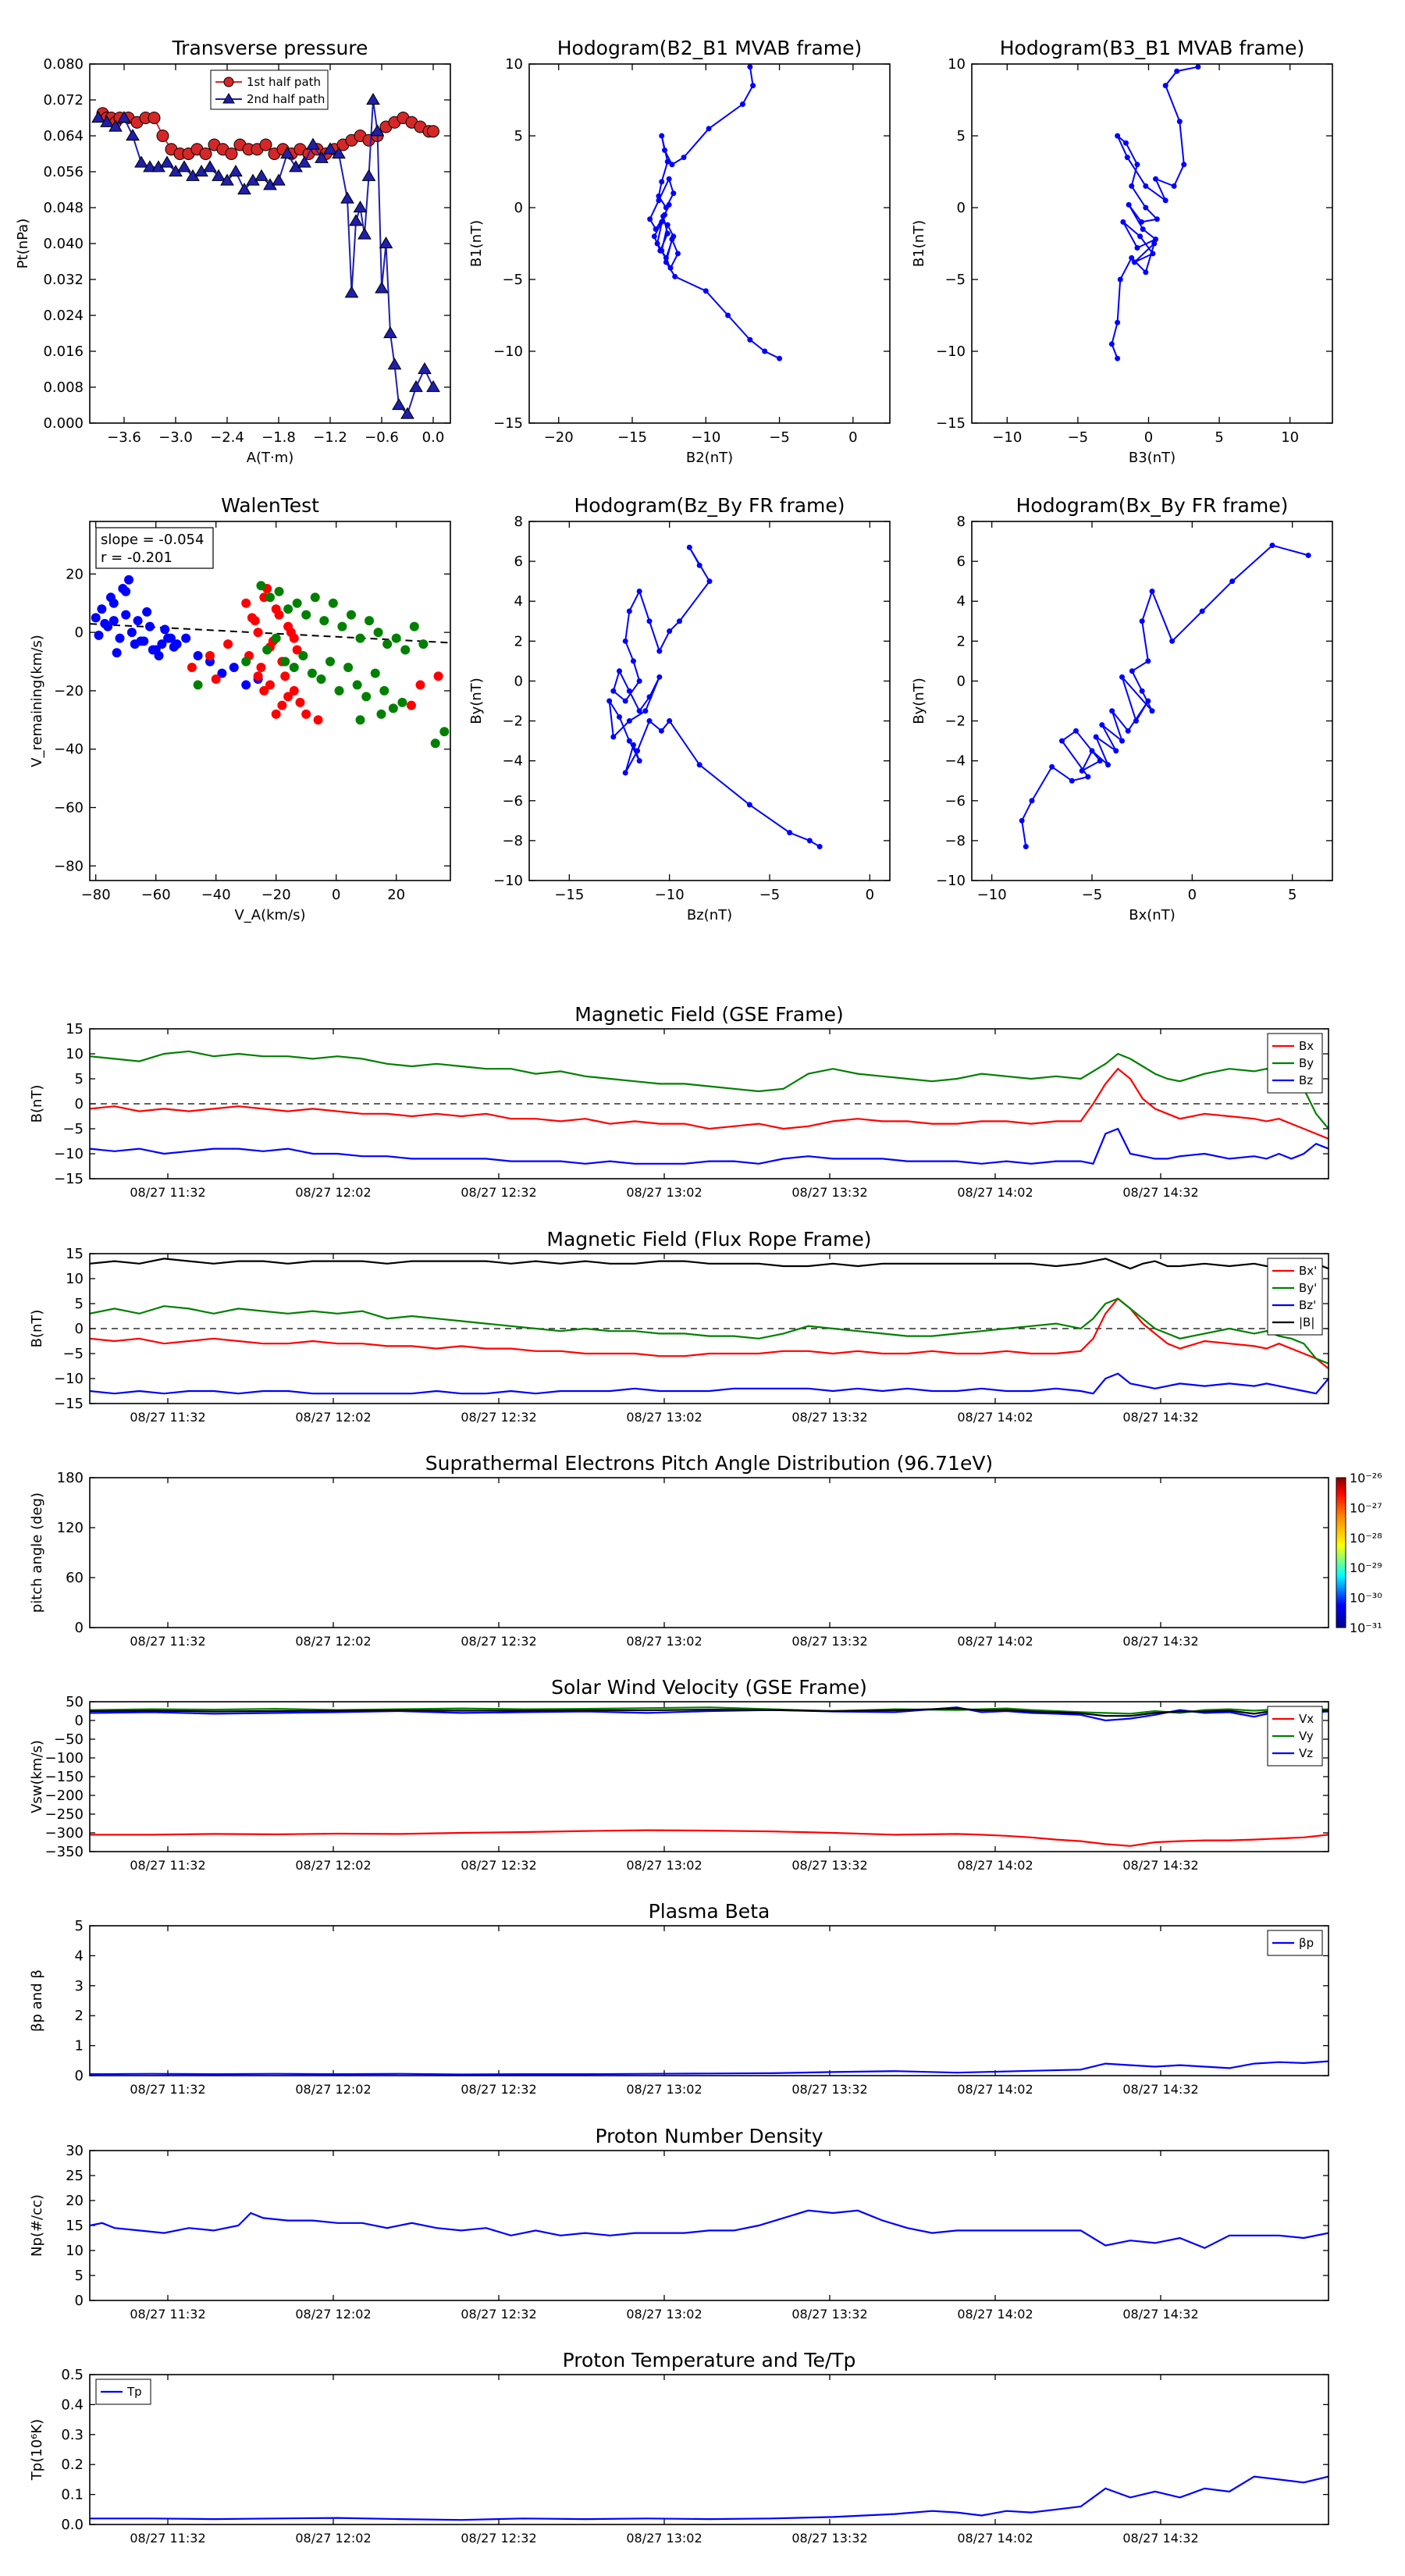  What do you see at coordinates (709, 1687) in the screenshot?
I see `panel-title: Solar Wind Velocity (GSE Frame)` at bounding box center [709, 1687].